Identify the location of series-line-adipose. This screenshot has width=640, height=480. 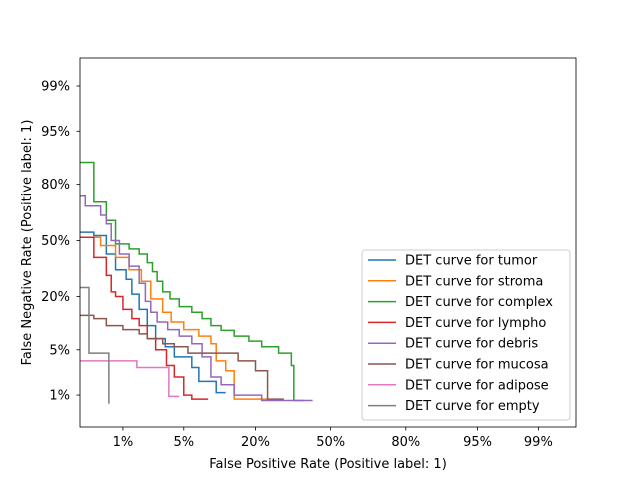
(130, 379).